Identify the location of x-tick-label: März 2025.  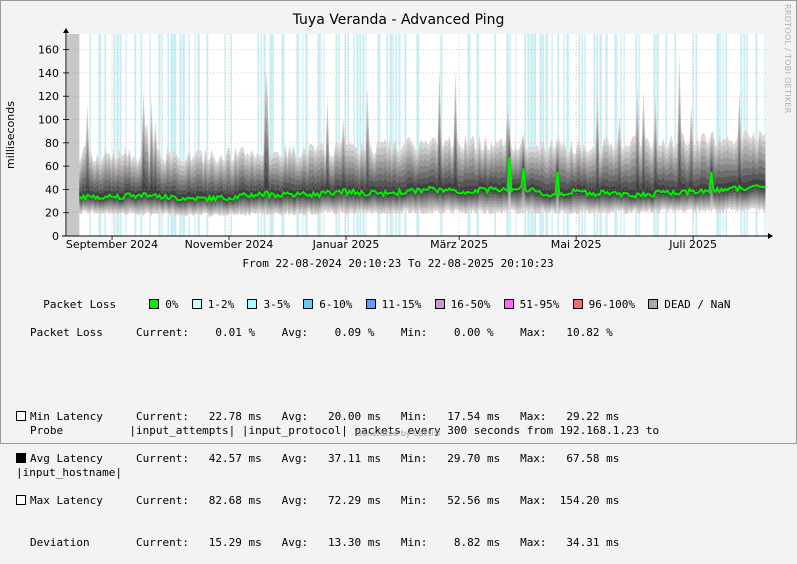
(459, 244).